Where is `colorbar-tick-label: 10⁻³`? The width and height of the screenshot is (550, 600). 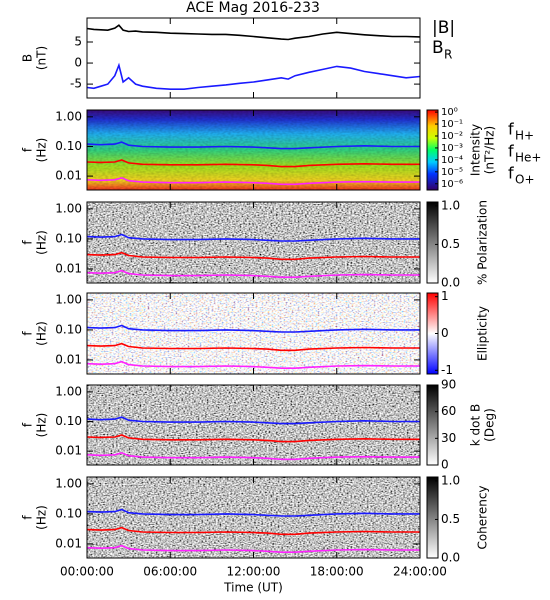 colorbar-tick-label: 10⁻³ is located at coordinates (452, 148).